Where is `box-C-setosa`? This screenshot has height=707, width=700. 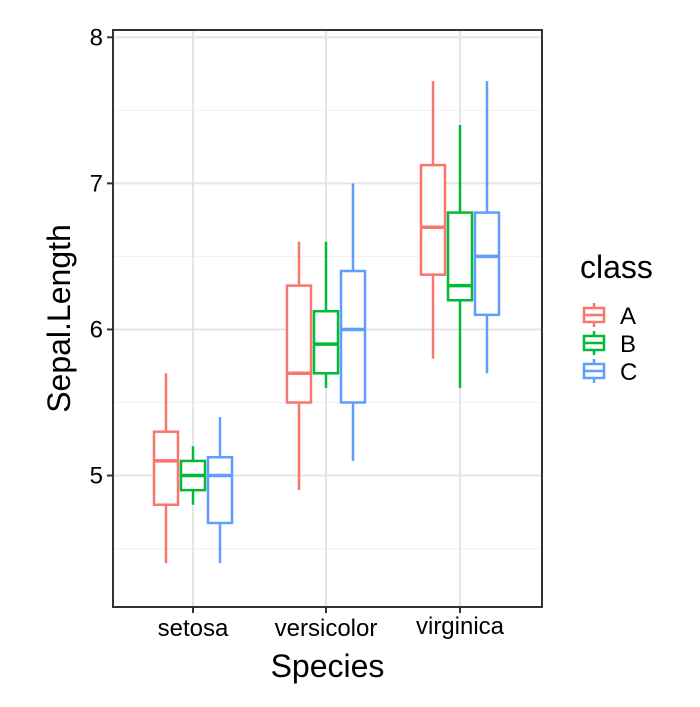 box-C-setosa is located at coordinates (220, 490).